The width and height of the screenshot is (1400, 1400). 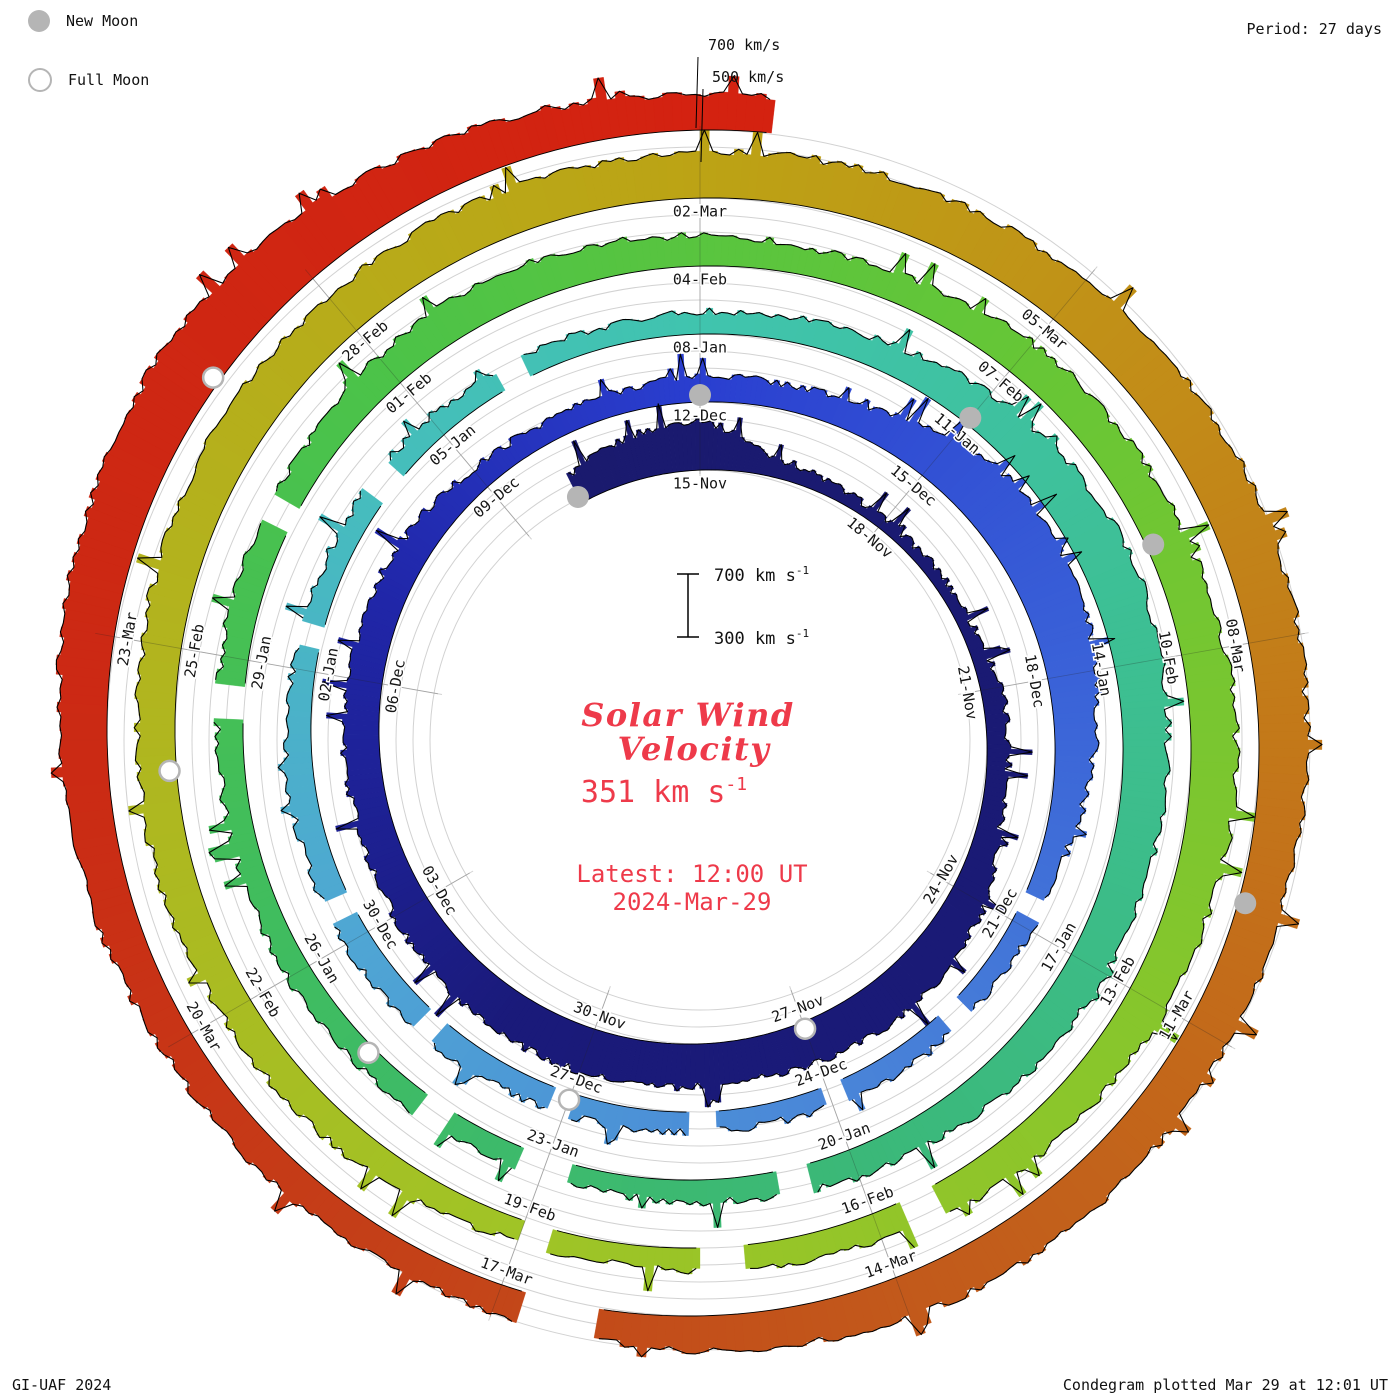 I want to click on date-label: 12-Dec, so click(x=700, y=416).